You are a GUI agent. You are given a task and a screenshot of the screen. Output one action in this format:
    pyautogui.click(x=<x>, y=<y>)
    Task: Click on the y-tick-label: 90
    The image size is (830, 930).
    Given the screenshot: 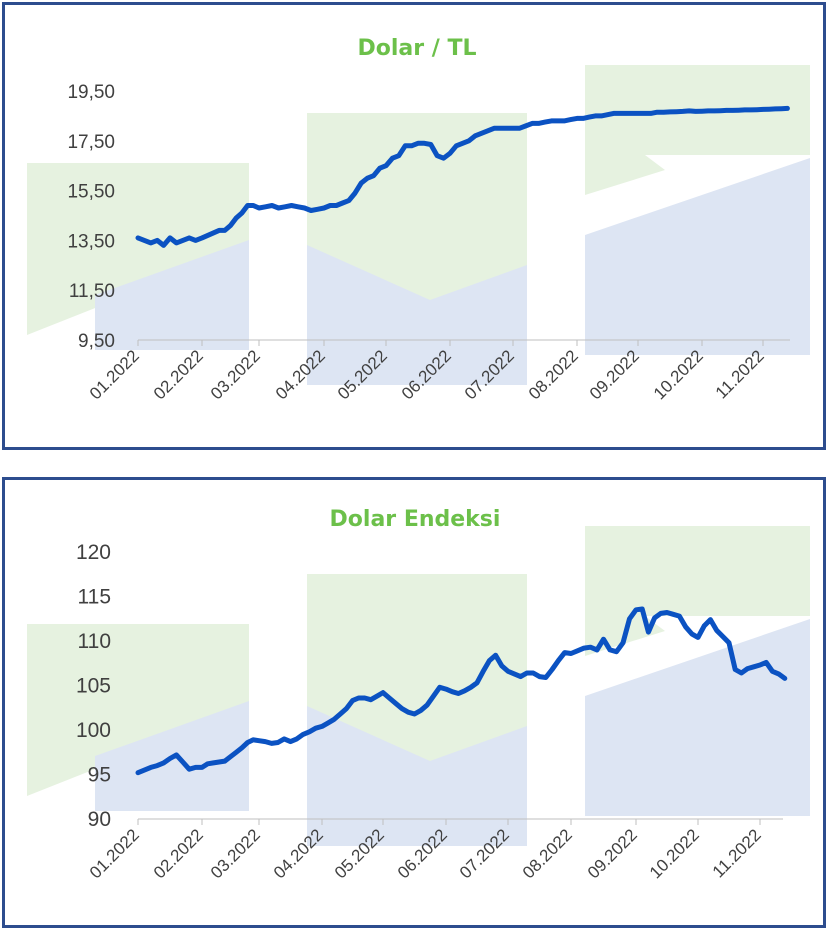 What is the action you would take?
    pyautogui.click(x=99, y=819)
    